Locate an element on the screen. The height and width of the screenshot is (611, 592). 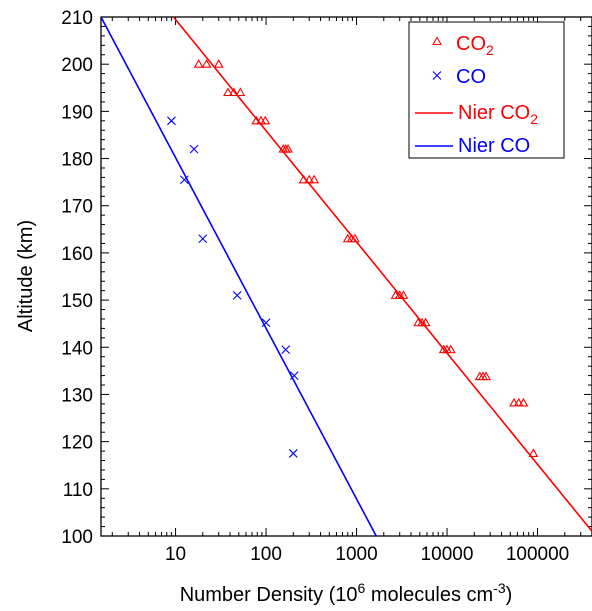
y-tick-label: 130 is located at coordinates (77, 395).